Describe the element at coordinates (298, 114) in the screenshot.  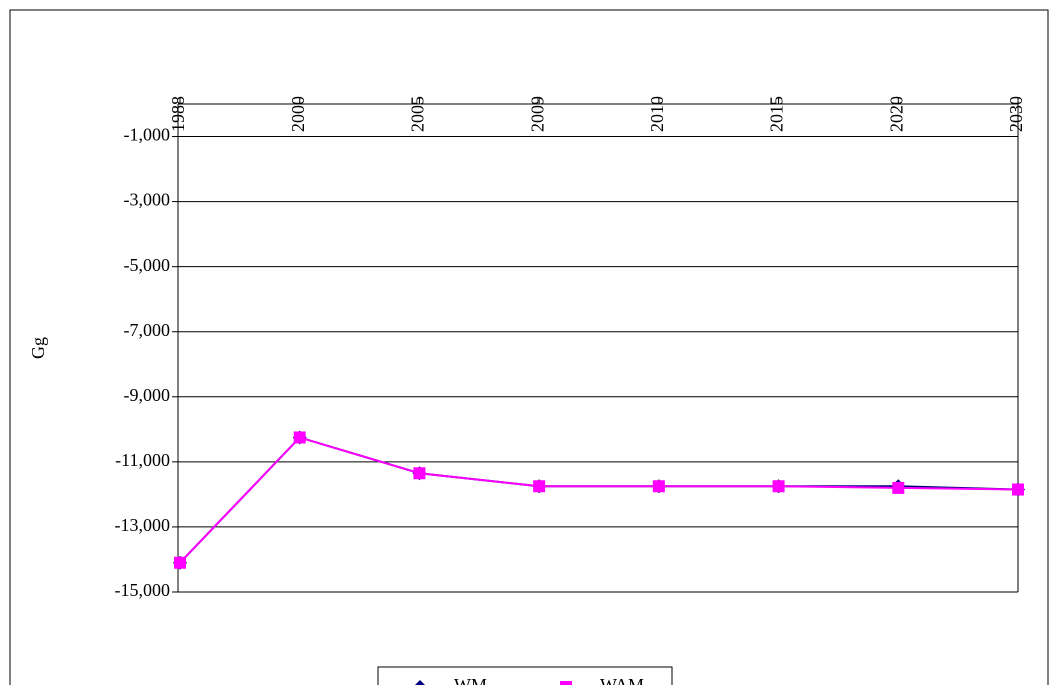
I see `x-tick-label: 2000` at that location.